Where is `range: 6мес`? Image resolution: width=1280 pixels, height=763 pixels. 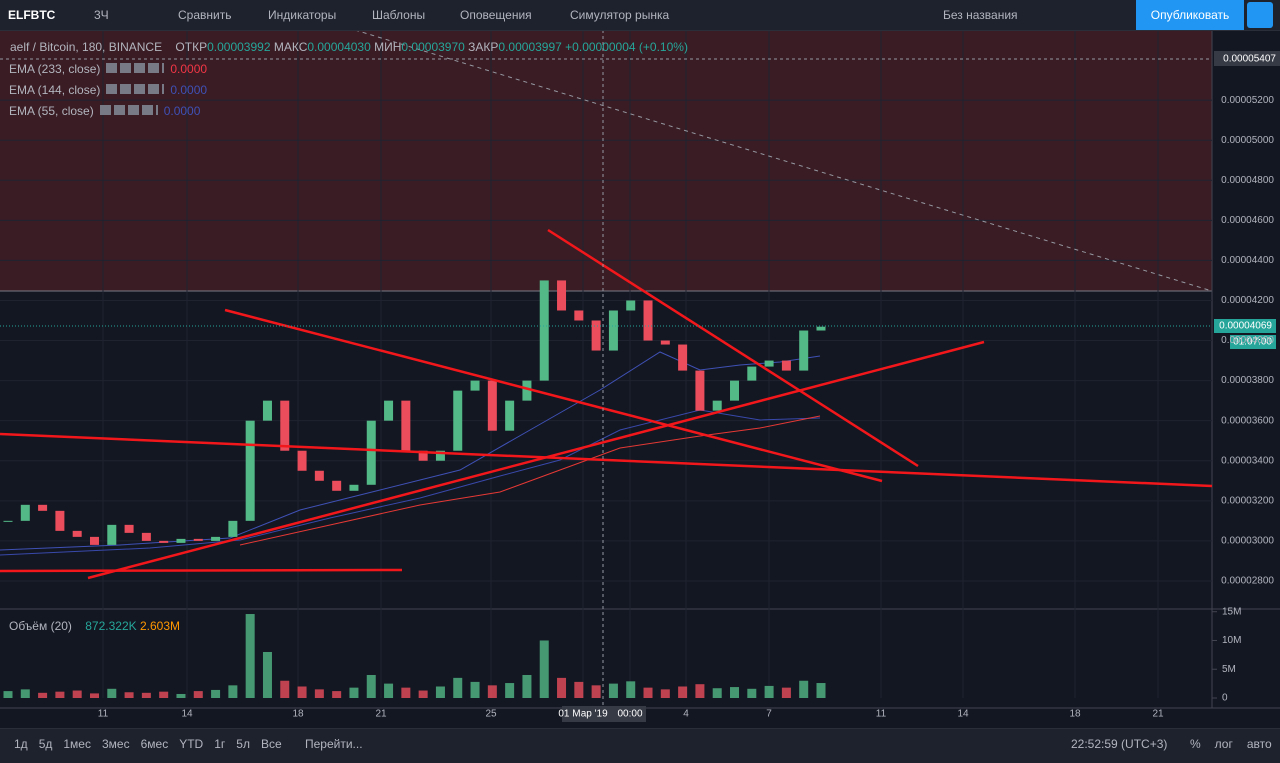 range: 6мес is located at coordinates (154, 744).